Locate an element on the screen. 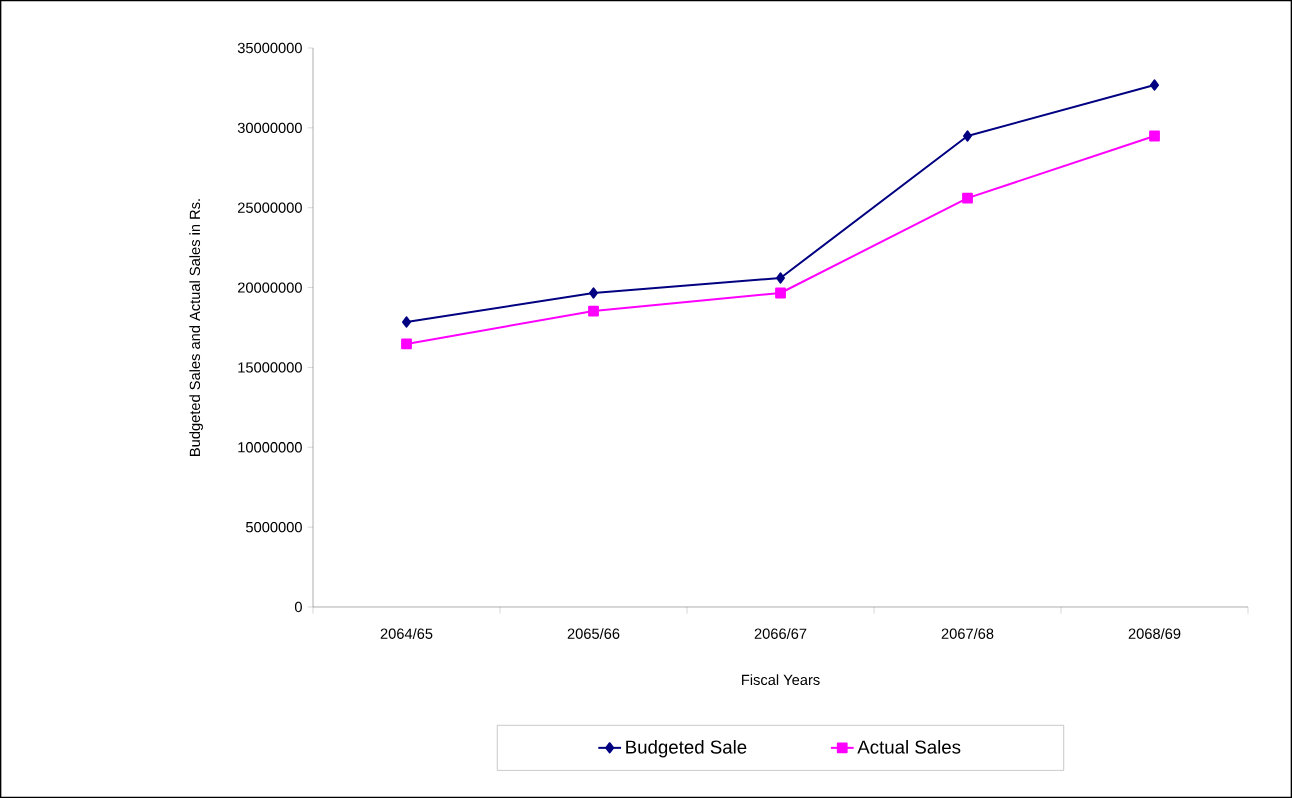 This screenshot has height=798, width=1292. x-tick-label: 2066/67 is located at coordinates (780, 633).